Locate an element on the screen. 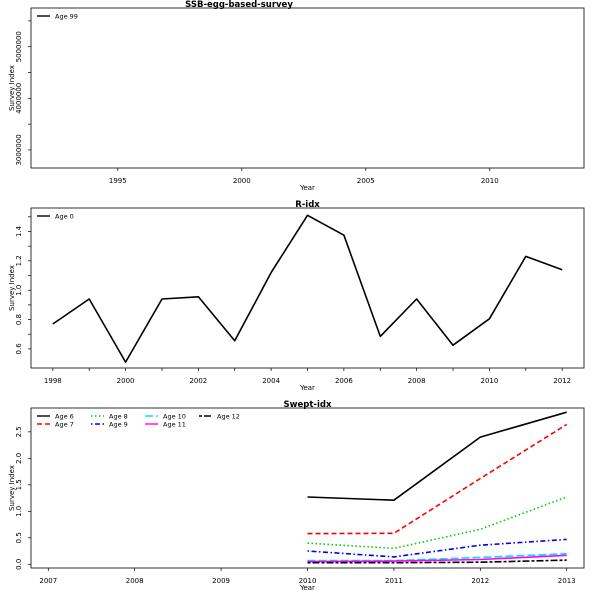  y-axis: 0.0 0.5 1.0 1.5 2.0 2.5 is located at coordinates (23, 498).